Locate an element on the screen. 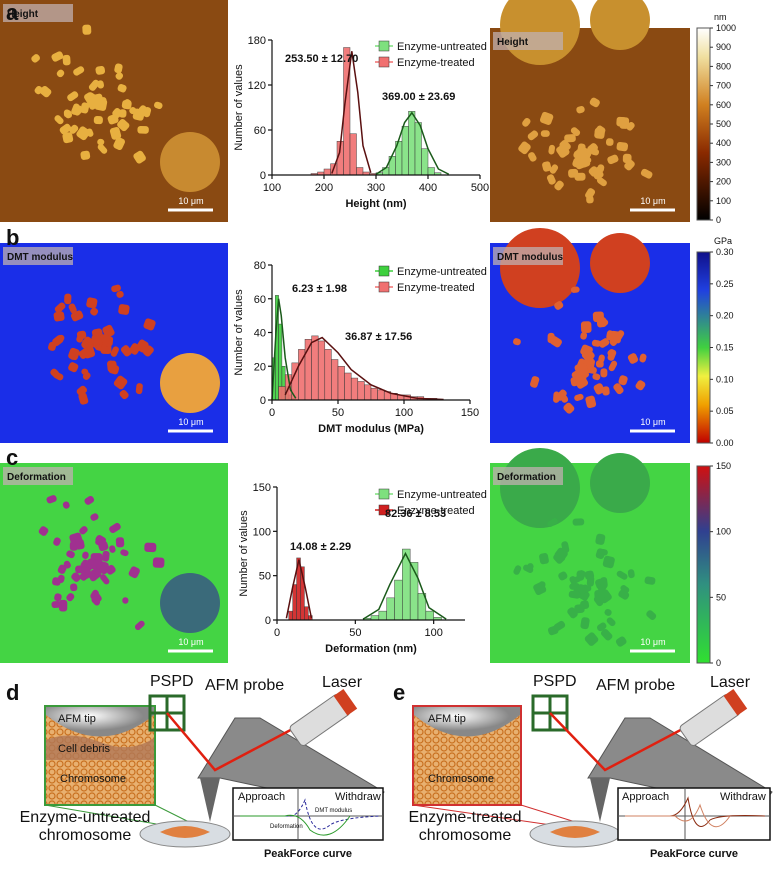  colorbar-tick-label: 1000 is located at coordinates (726, 28).